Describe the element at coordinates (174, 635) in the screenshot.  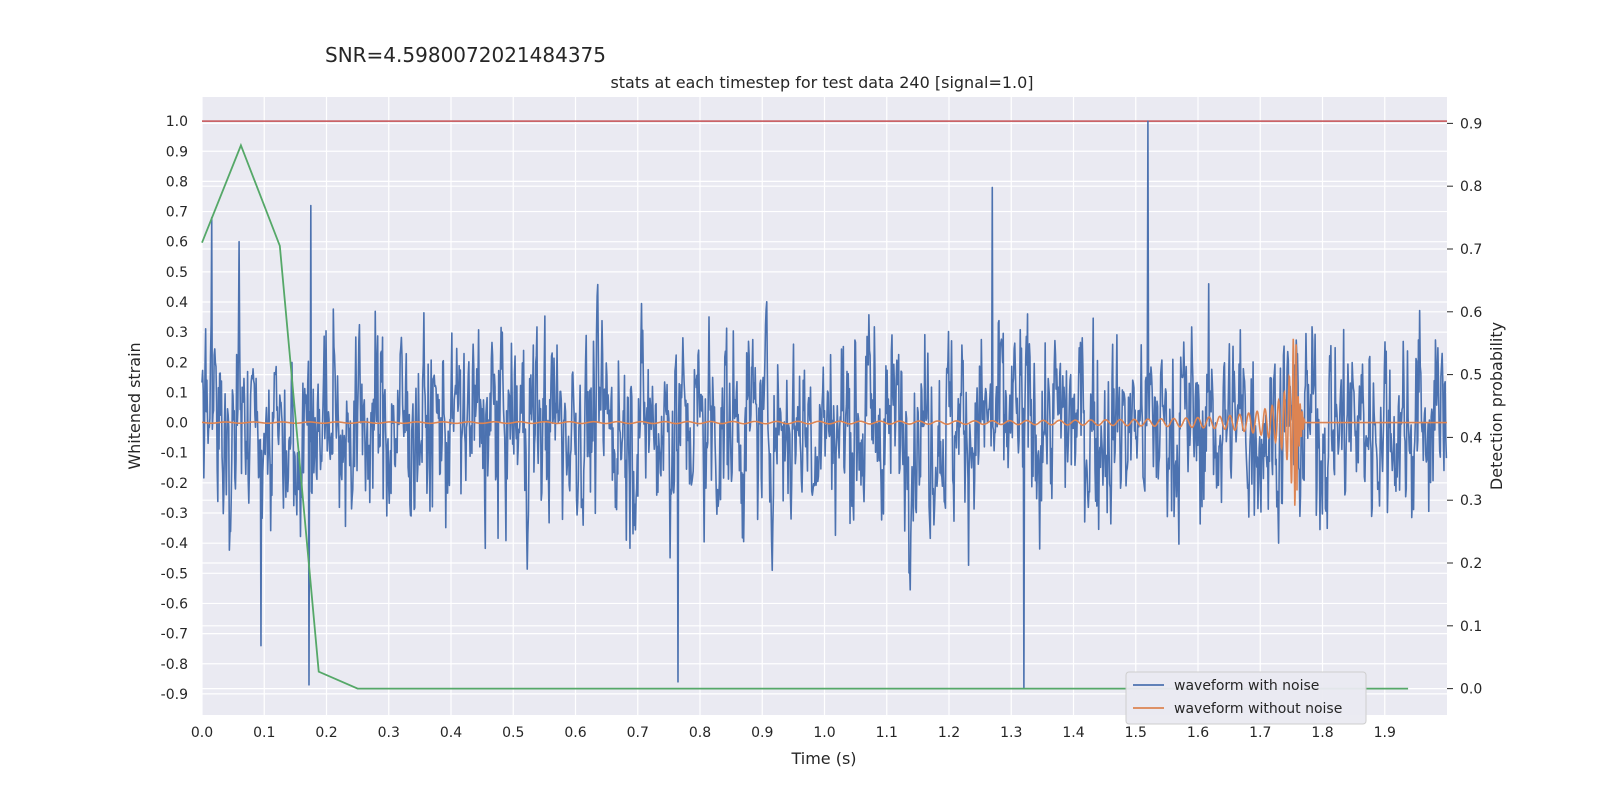
I see `y-tick-label: -0.7` at that location.